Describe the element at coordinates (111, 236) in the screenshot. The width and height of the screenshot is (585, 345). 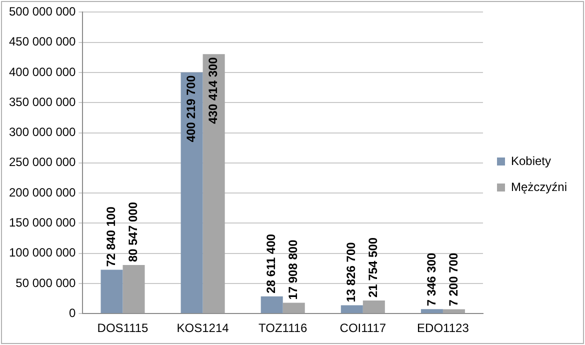
I see `data-label: 72 840 100` at that location.